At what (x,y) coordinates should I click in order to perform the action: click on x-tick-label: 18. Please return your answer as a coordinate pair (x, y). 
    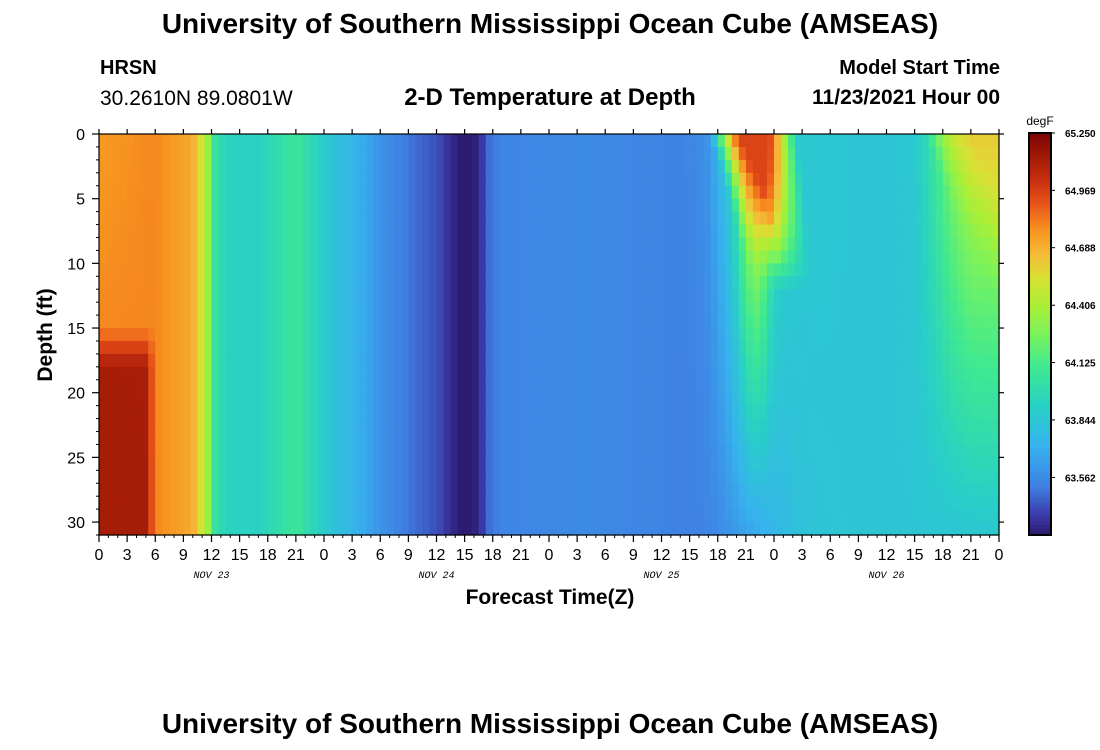
    Looking at the image, I should click on (268, 555).